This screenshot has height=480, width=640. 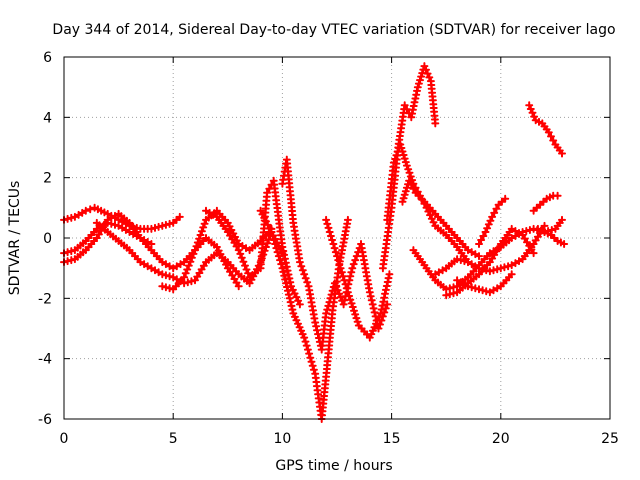 What do you see at coordinates (122, 218) in the screenshot?
I see `series-arc-a` at bounding box center [122, 218].